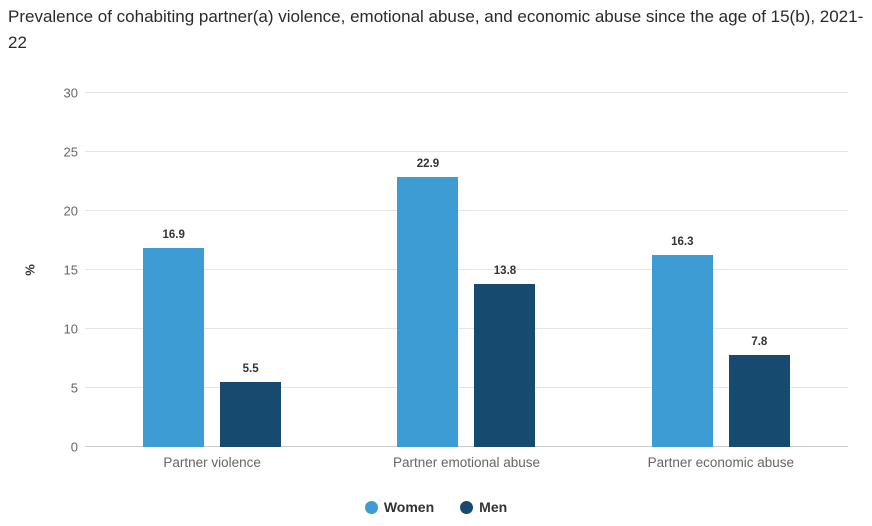  What do you see at coordinates (70, 211) in the screenshot?
I see `y-tick-label: 20` at bounding box center [70, 211].